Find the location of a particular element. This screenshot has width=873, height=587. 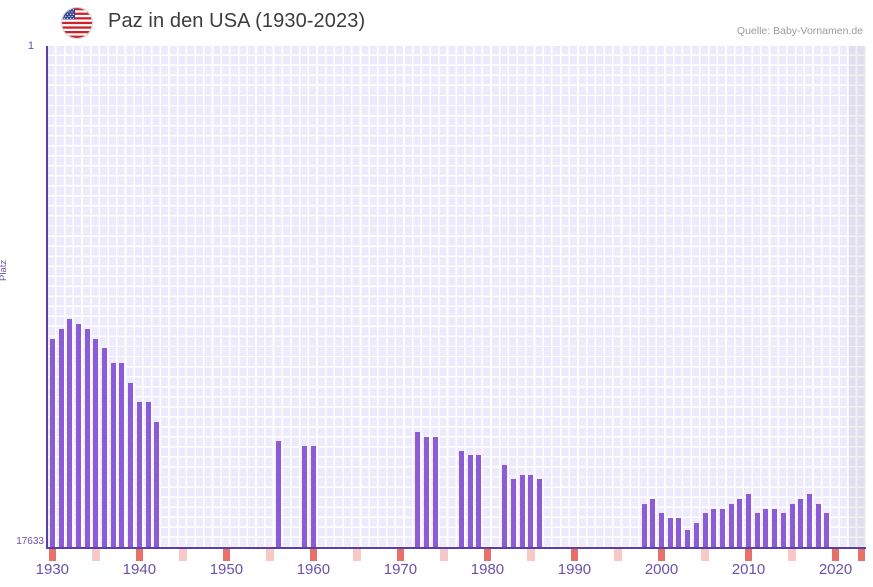

bar-1933 is located at coordinates (78, 436).